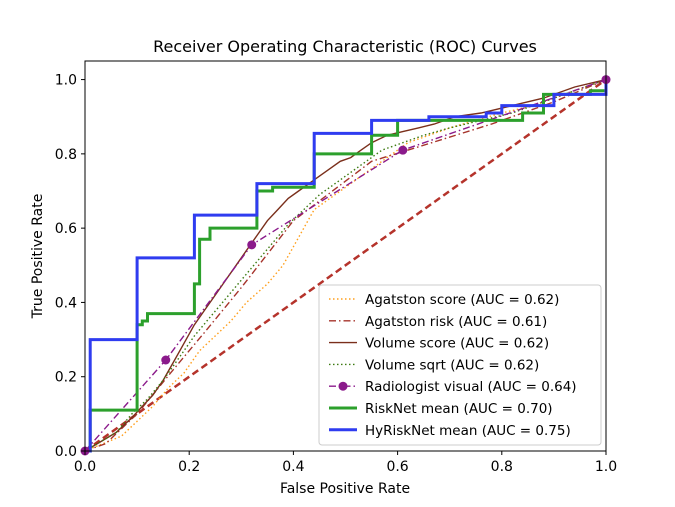  What do you see at coordinates (468, 431) in the screenshot?
I see `legend-label-7: HyRiskNet mean (AUC = 0.75)` at bounding box center [468, 431].